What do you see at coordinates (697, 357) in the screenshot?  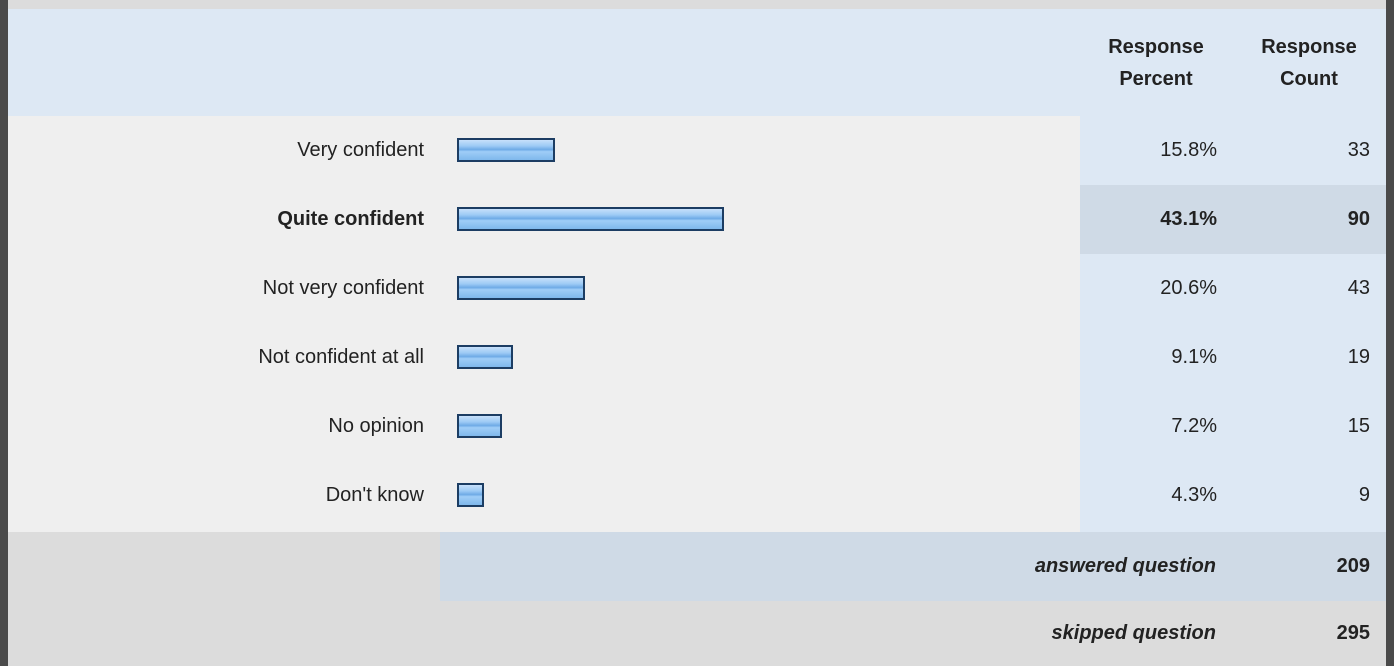 I see `table-row: Not confident at all 9.1% 19` at bounding box center [697, 357].